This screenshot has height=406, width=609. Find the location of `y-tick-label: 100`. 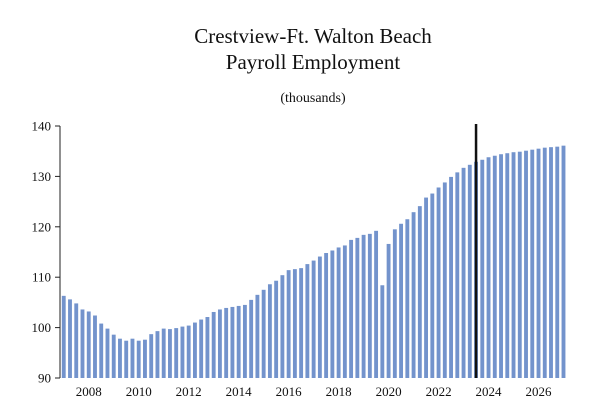

y-tick-label: 100 is located at coordinates (42, 327).